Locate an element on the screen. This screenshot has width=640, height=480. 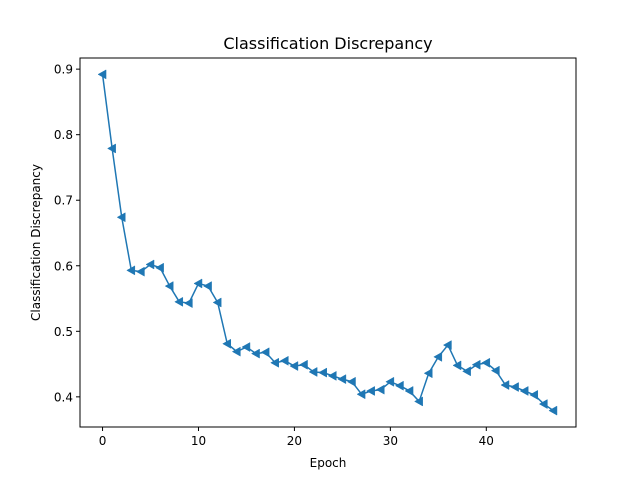
chart-title: Classification Discrepancy is located at coordinates (327, 43).